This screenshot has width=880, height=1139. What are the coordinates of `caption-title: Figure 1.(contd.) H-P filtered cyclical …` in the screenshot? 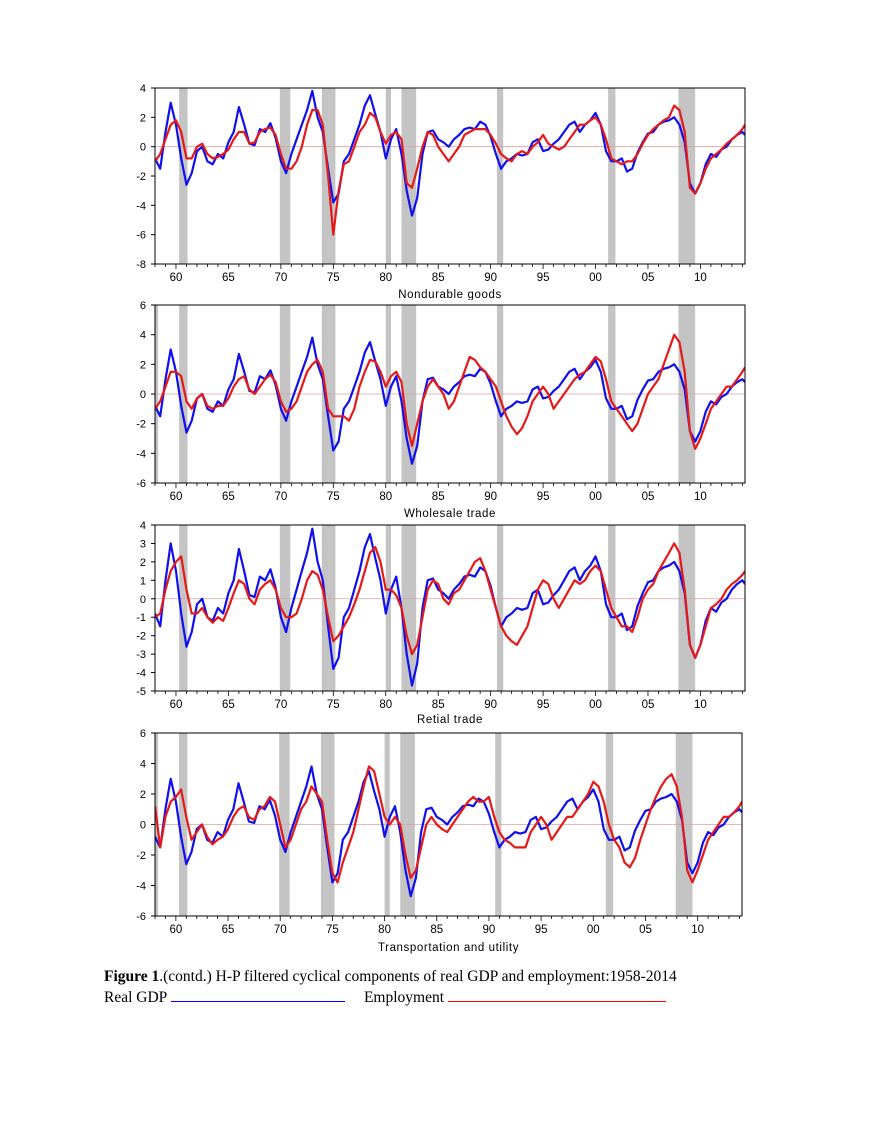 It's located at (454, 976).